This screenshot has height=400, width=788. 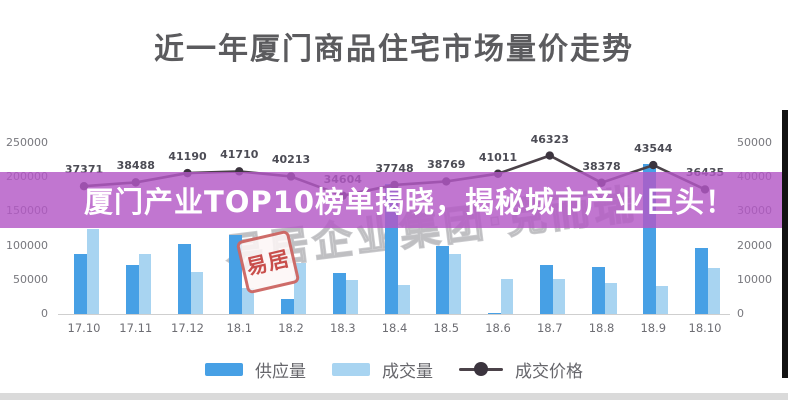 What do you see at coordinates (446, 328) in the screenshot?
I see `x-axis-label: 18.5` at bounding box center [446, 328].